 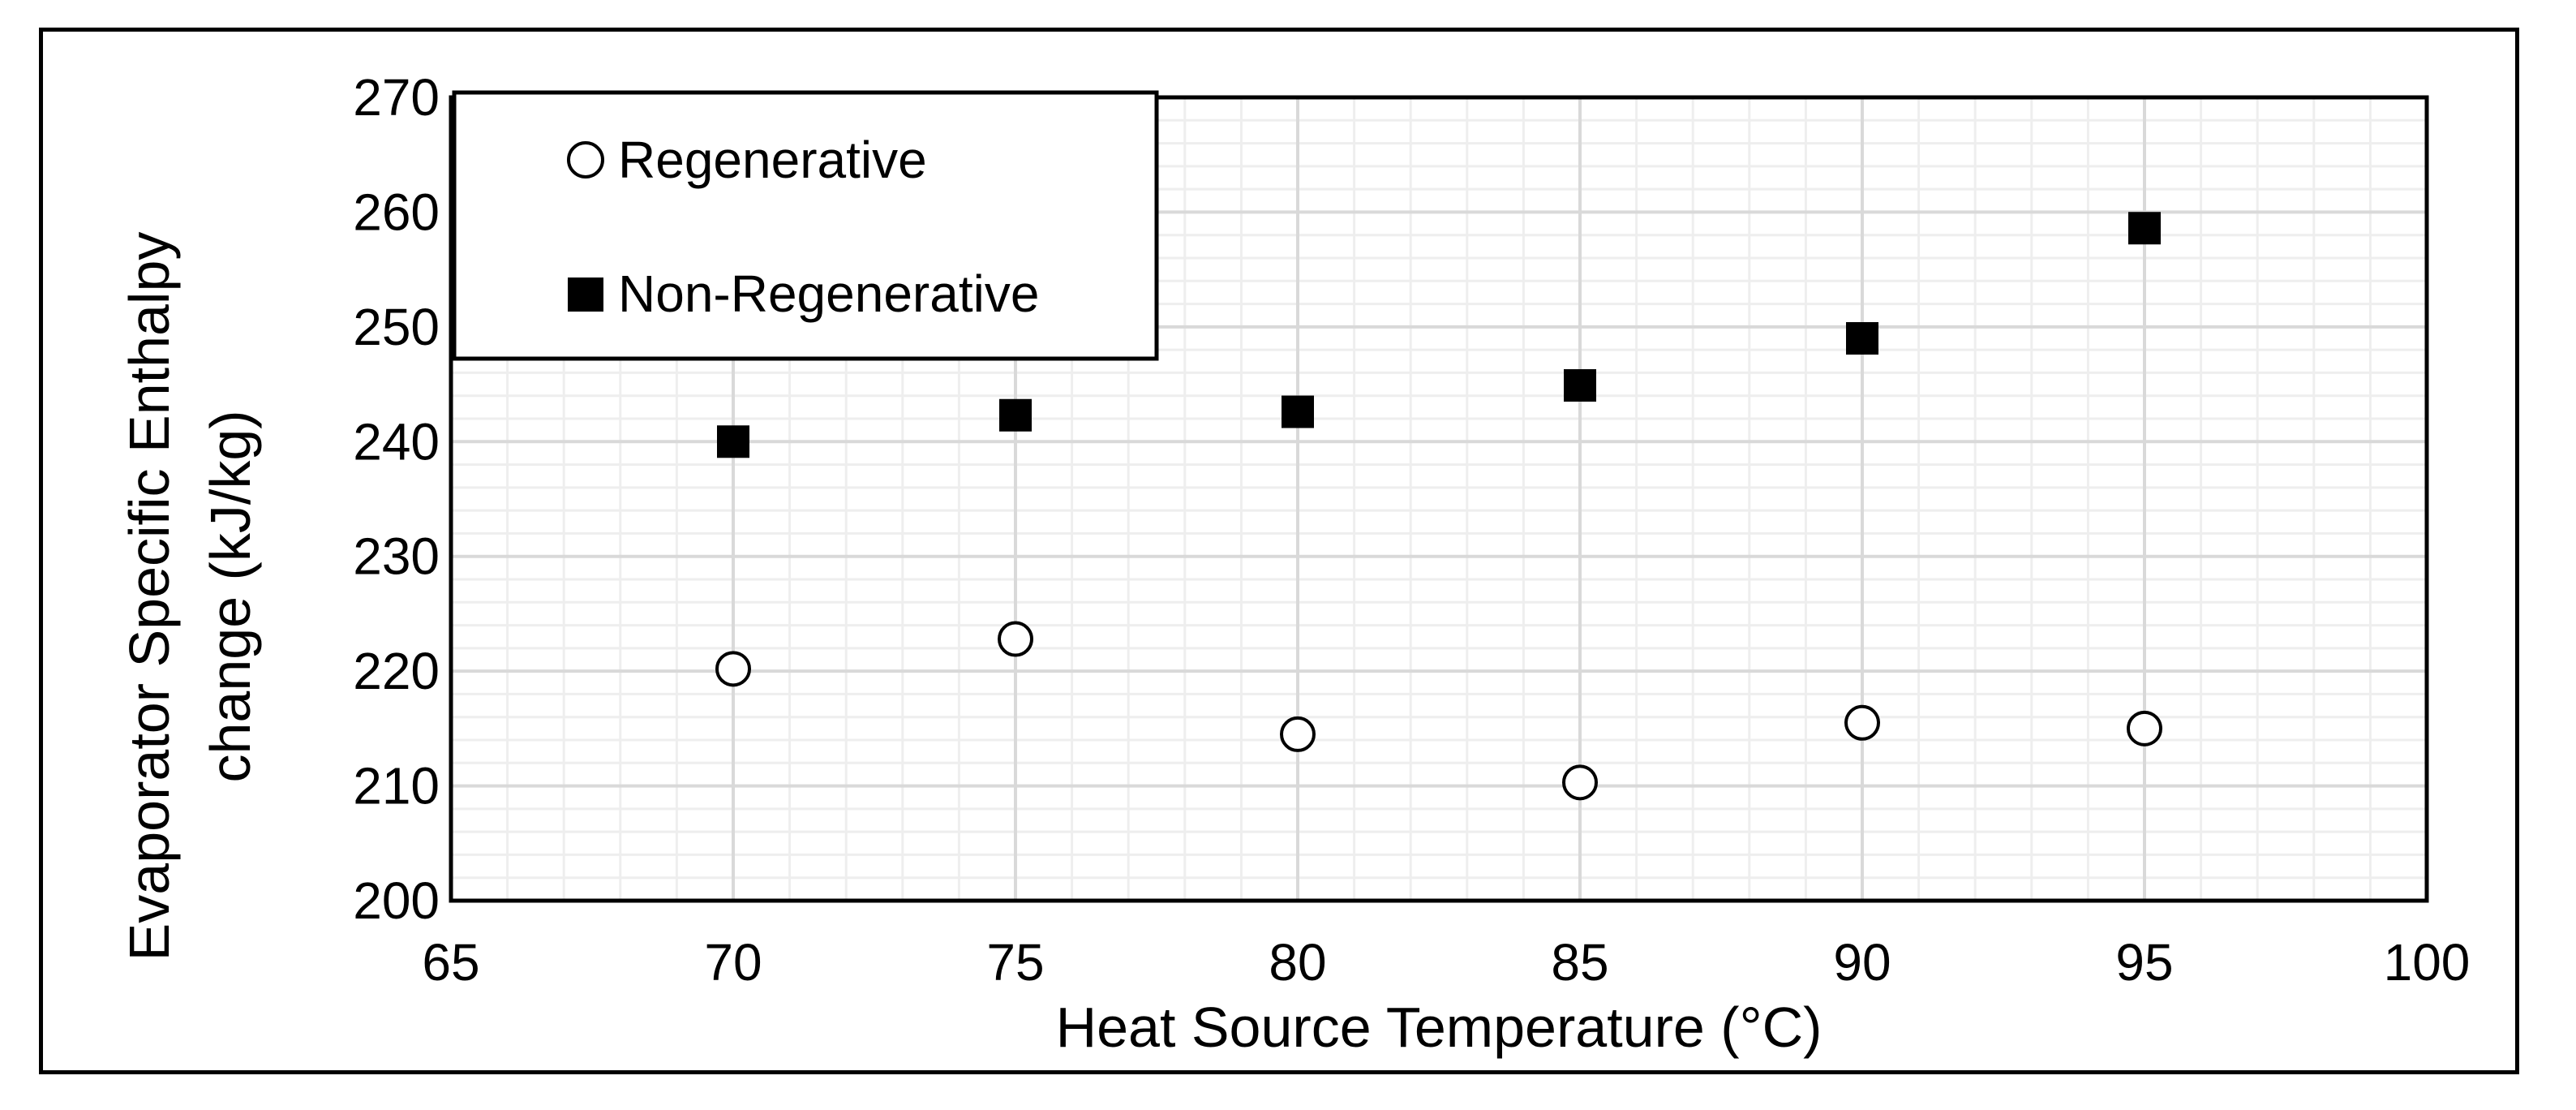 I want to click on y-tick-label: 200, so click(x=396, y=900).